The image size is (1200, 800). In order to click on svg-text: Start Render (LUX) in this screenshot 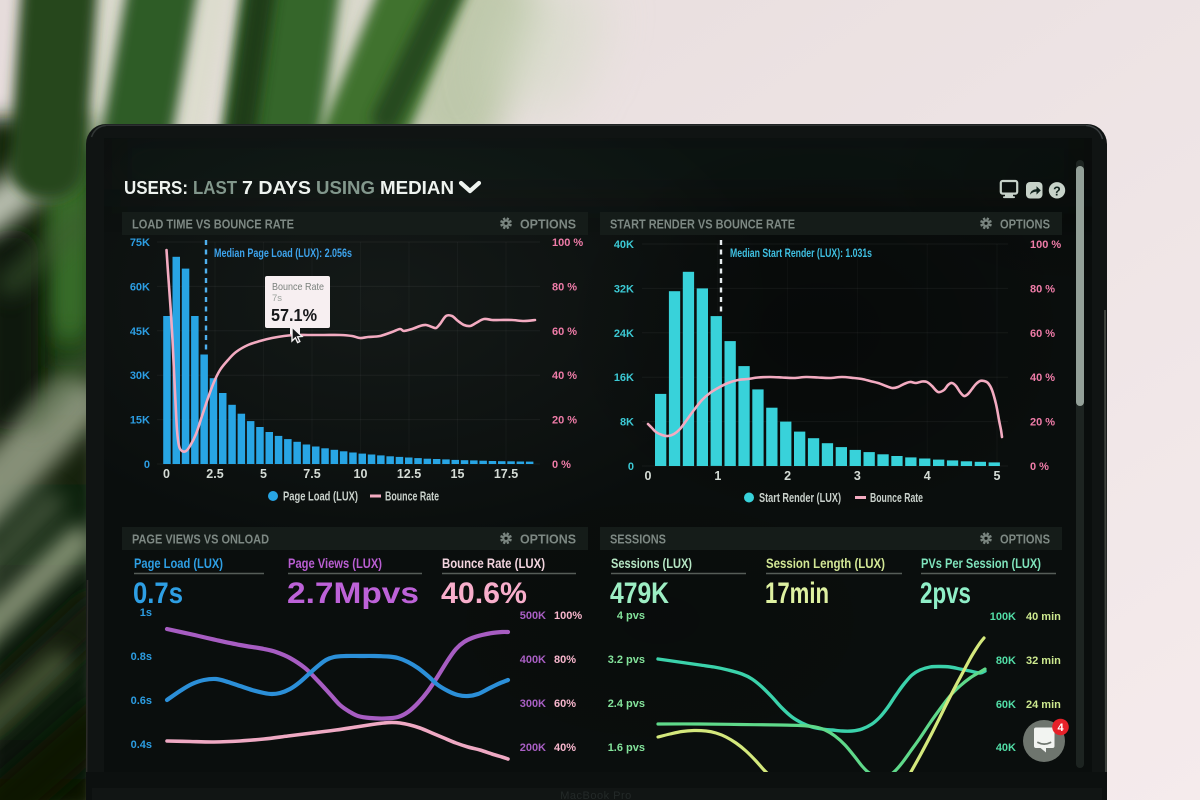, I will do `click(800, 498)`.